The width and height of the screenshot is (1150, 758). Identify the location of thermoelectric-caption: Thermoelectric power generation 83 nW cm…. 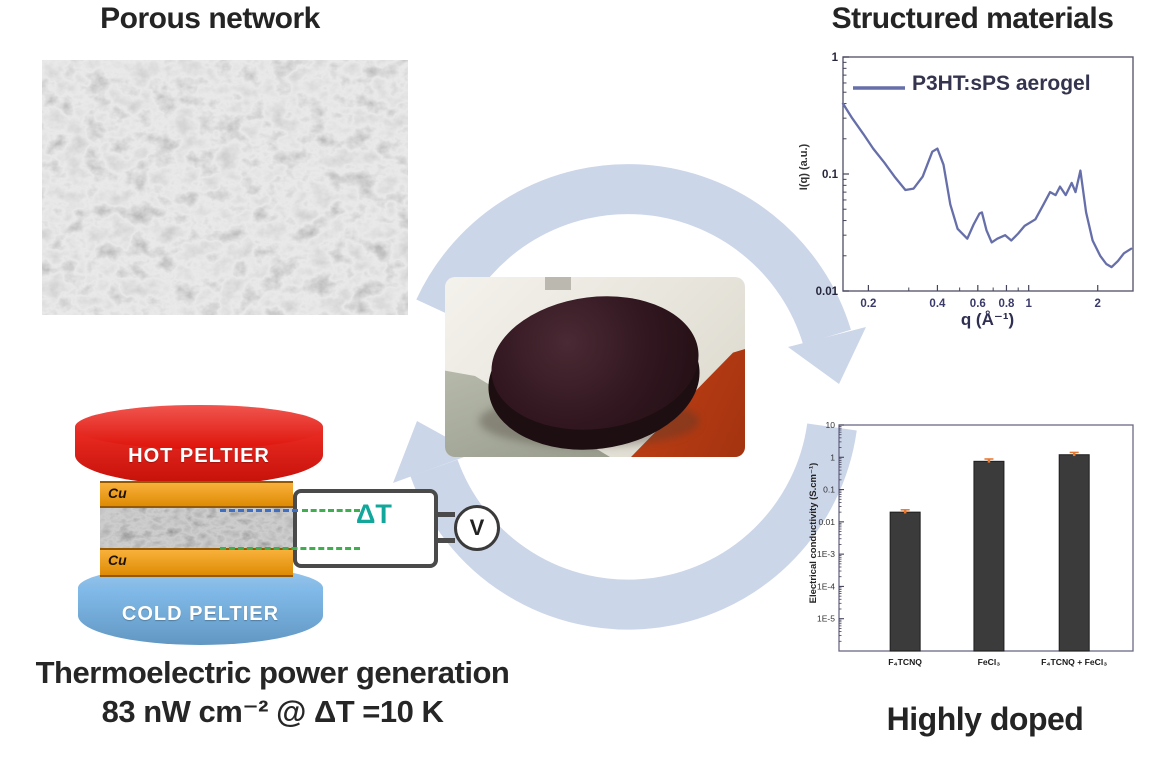
(272, 692).